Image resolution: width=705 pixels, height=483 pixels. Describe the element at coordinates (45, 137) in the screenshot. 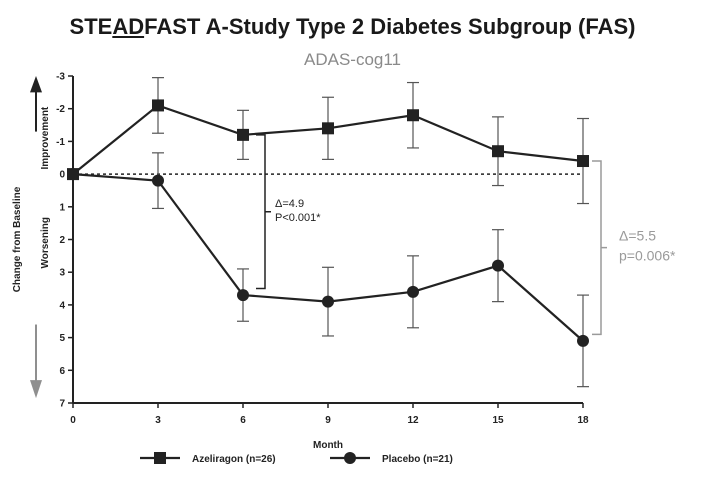

I see `improvement-label: Improvement` at that location.